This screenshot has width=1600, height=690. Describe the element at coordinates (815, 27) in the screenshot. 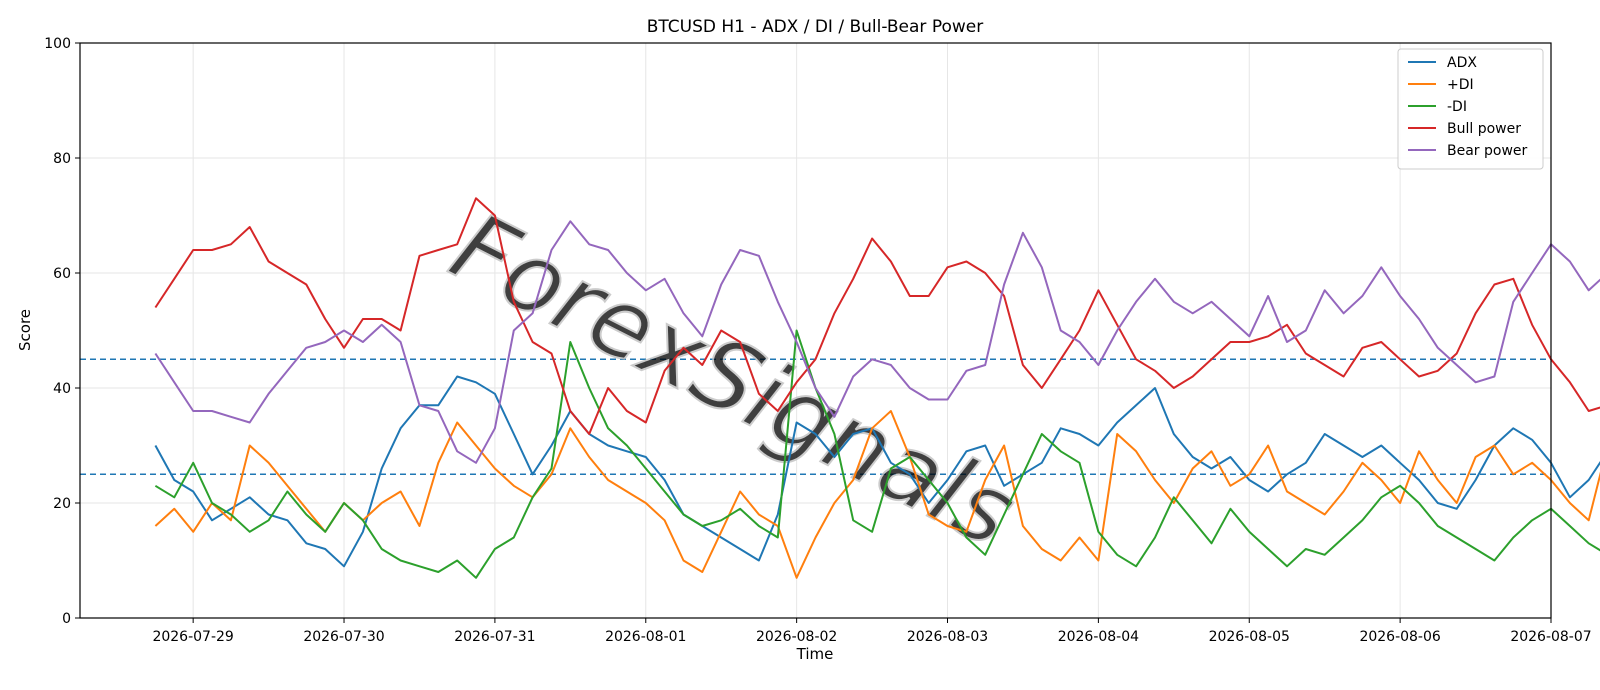

I see `chart-title: BTCUSD H1 - ADX / DI / Bull-Bear Power` at that location.